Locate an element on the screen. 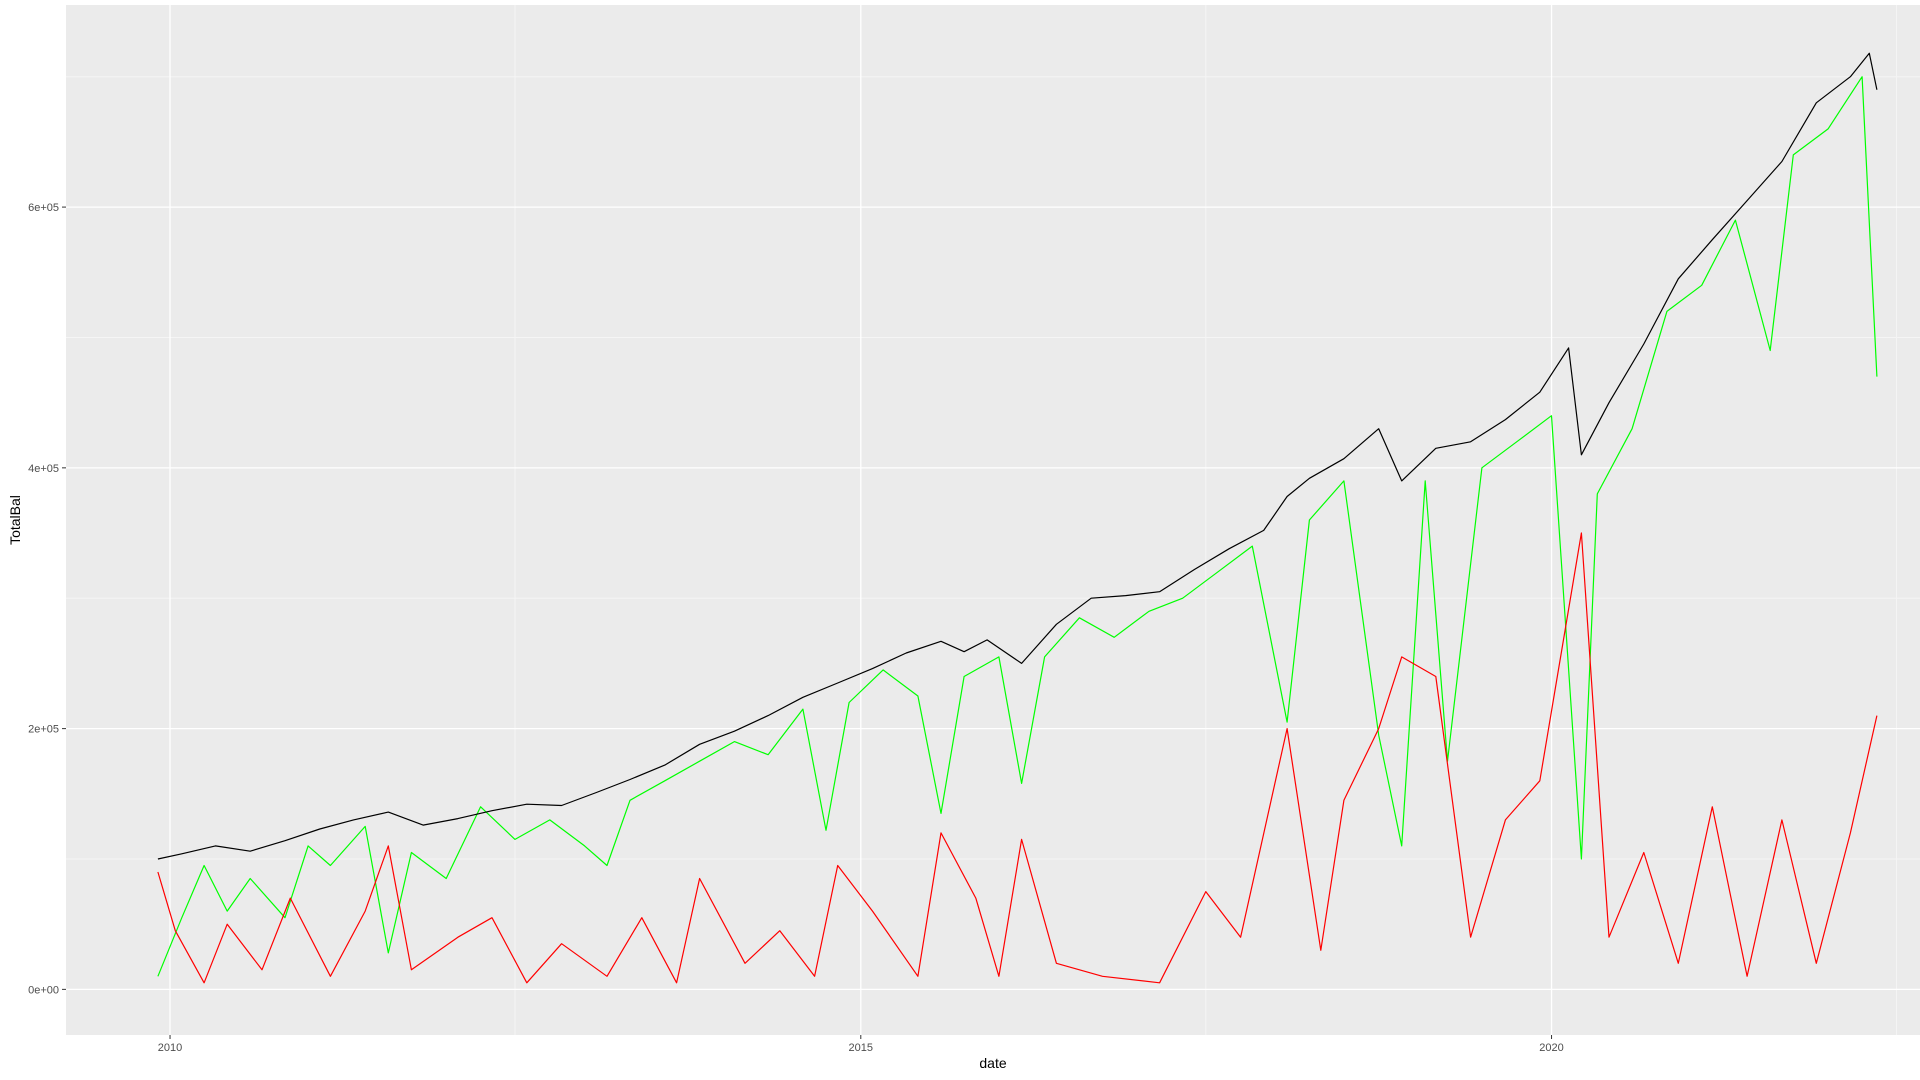 The width and height of the screenshot is (1920, 1080). y-tick-label: 2e+05 is located at coordinates (43, 730).